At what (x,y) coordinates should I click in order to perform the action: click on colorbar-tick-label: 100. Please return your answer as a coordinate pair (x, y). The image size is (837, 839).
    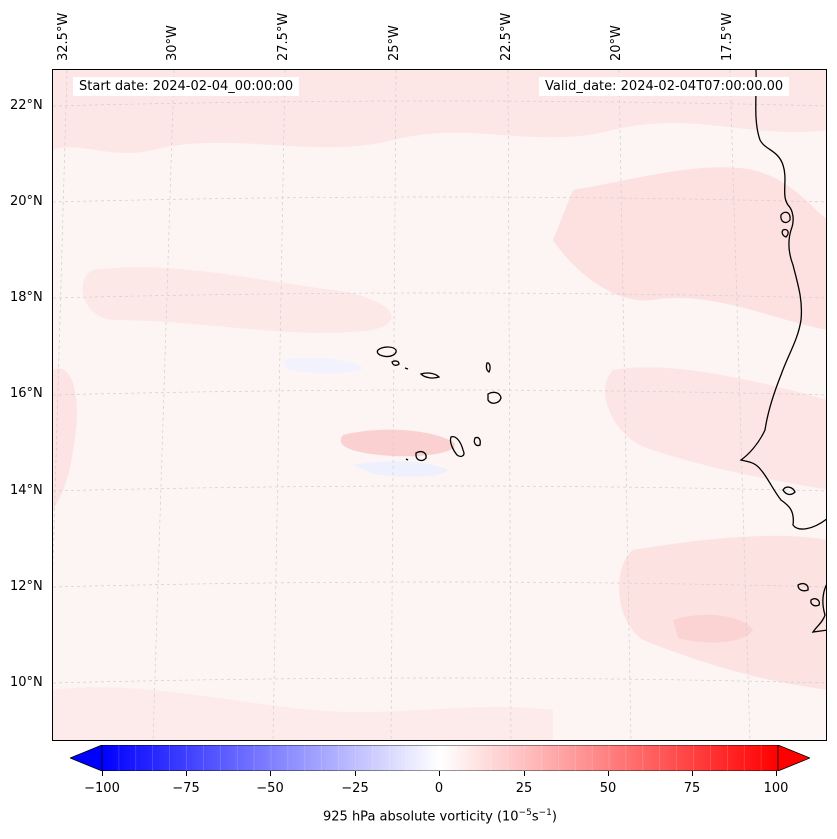
    Looking at the image, I should click on (776, 788).